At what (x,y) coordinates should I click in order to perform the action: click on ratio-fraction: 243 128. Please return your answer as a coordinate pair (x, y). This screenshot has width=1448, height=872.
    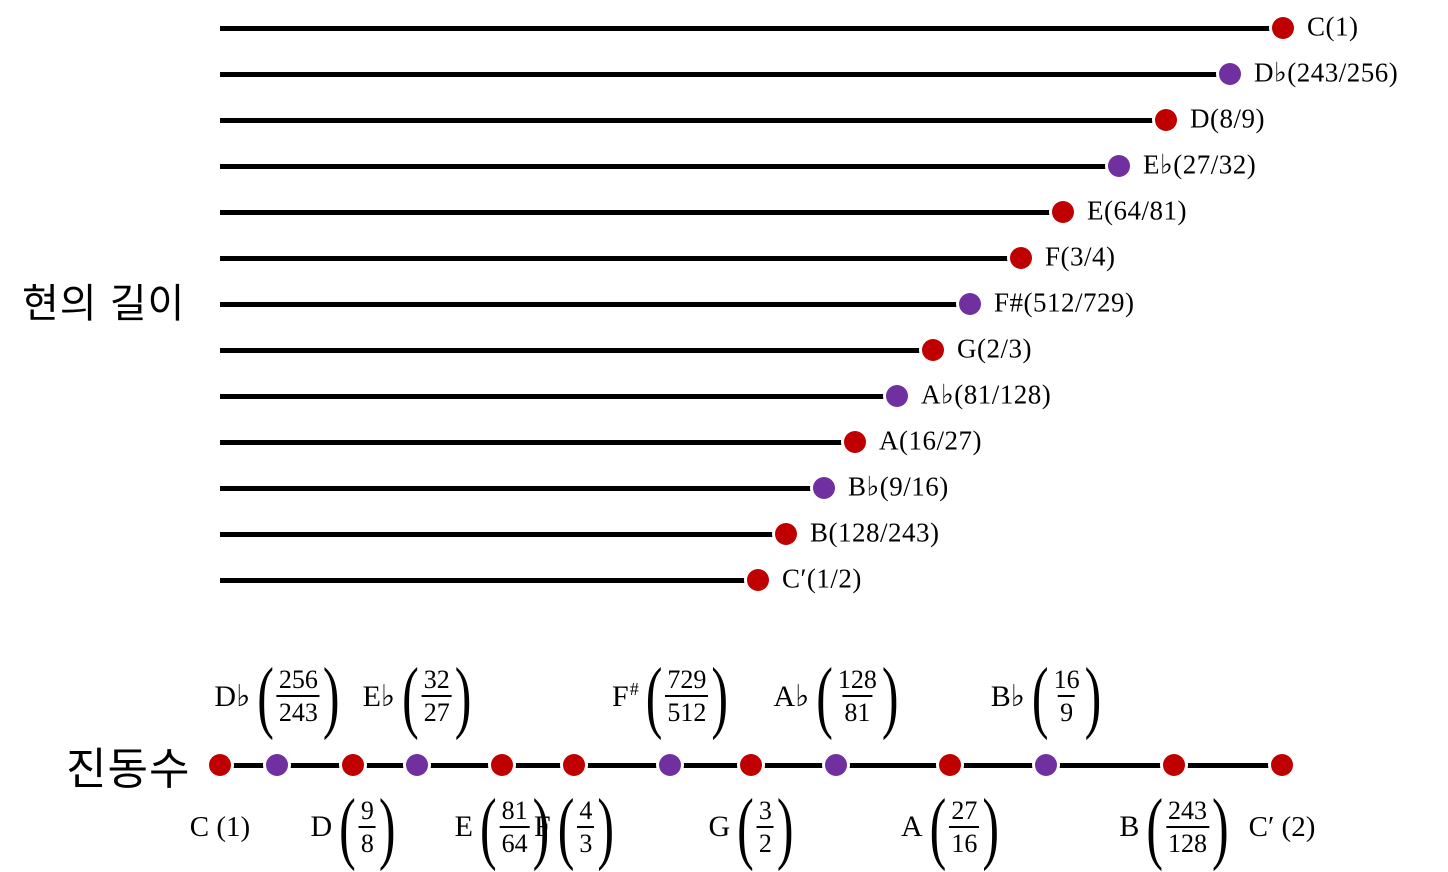
    Looking at the image, I should click on (1188, 827).